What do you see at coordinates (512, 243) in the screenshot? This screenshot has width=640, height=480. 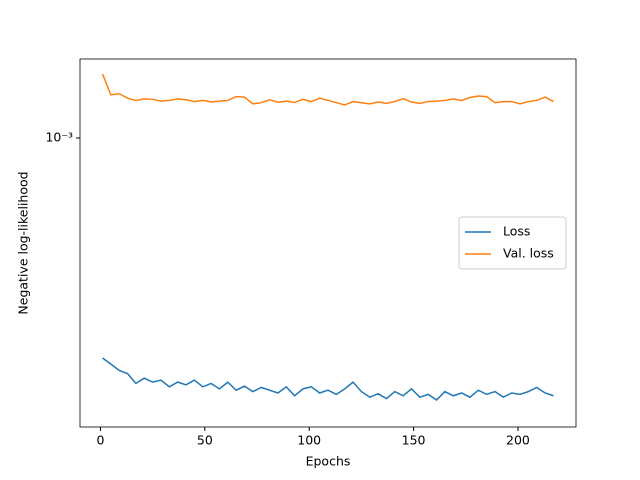 I see `legend-box` at bounding box center [512, 243].